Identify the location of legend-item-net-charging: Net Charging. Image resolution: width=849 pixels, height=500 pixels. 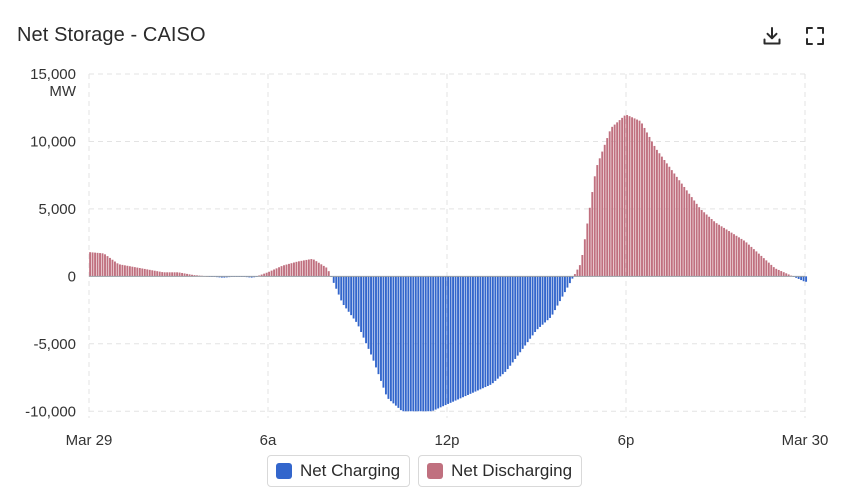
(338, 471).